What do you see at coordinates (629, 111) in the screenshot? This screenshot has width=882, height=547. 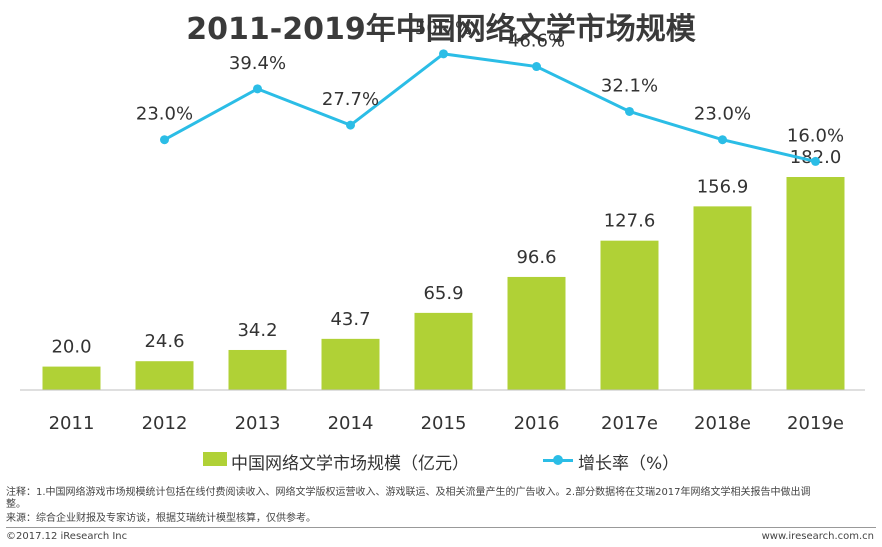 I see `growth-point-2017e` at bounding box center [629, 111].